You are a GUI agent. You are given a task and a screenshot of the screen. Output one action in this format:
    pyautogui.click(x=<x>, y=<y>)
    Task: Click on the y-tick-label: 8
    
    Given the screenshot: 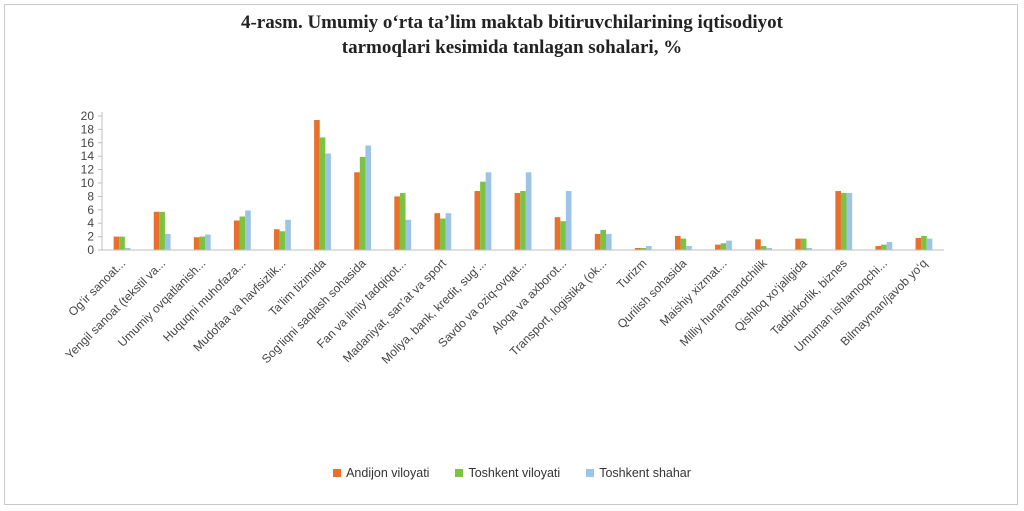 What is the action you would take?
    pyautogui.click(x=90, y=196)
    